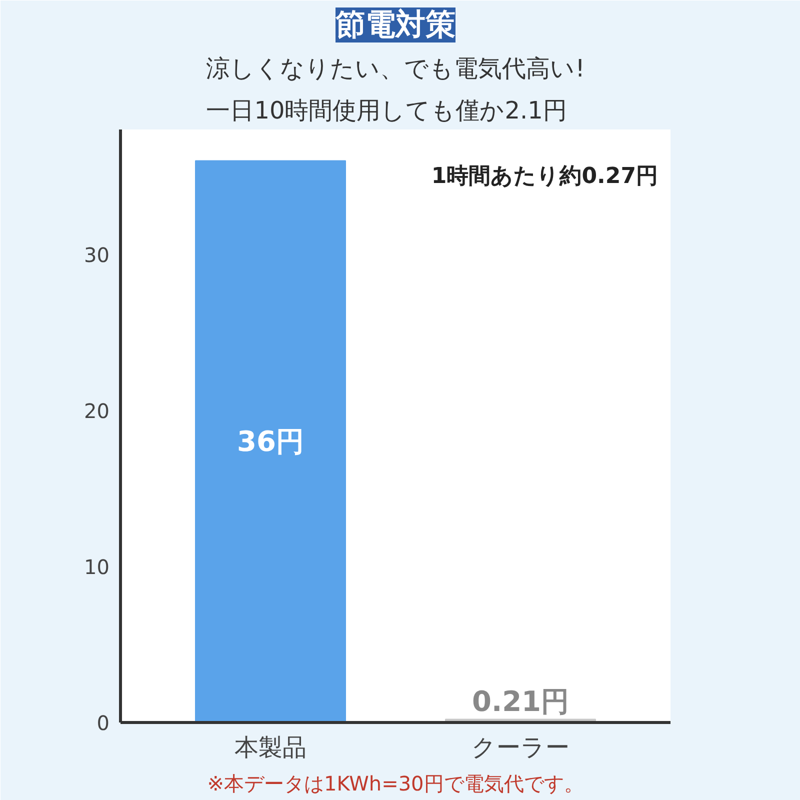 This screenshot has height=800, width=800. Describe the element at coordinates (395, 784) in the screenshot. I see `text: ※本データは1KWh=30円で電気代です。` at that location.